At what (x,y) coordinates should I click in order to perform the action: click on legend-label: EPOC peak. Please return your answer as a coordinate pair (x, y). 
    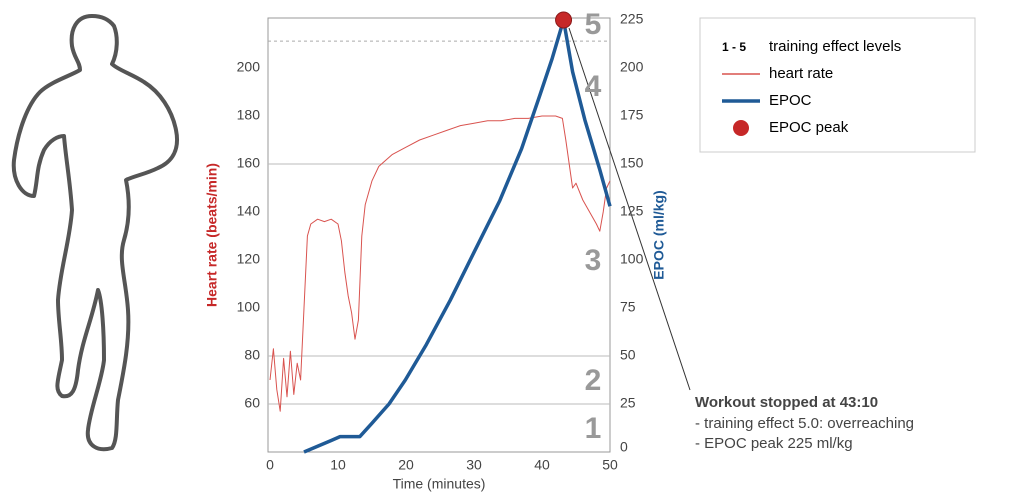
    Looking at the image, I should click on (809, 127).